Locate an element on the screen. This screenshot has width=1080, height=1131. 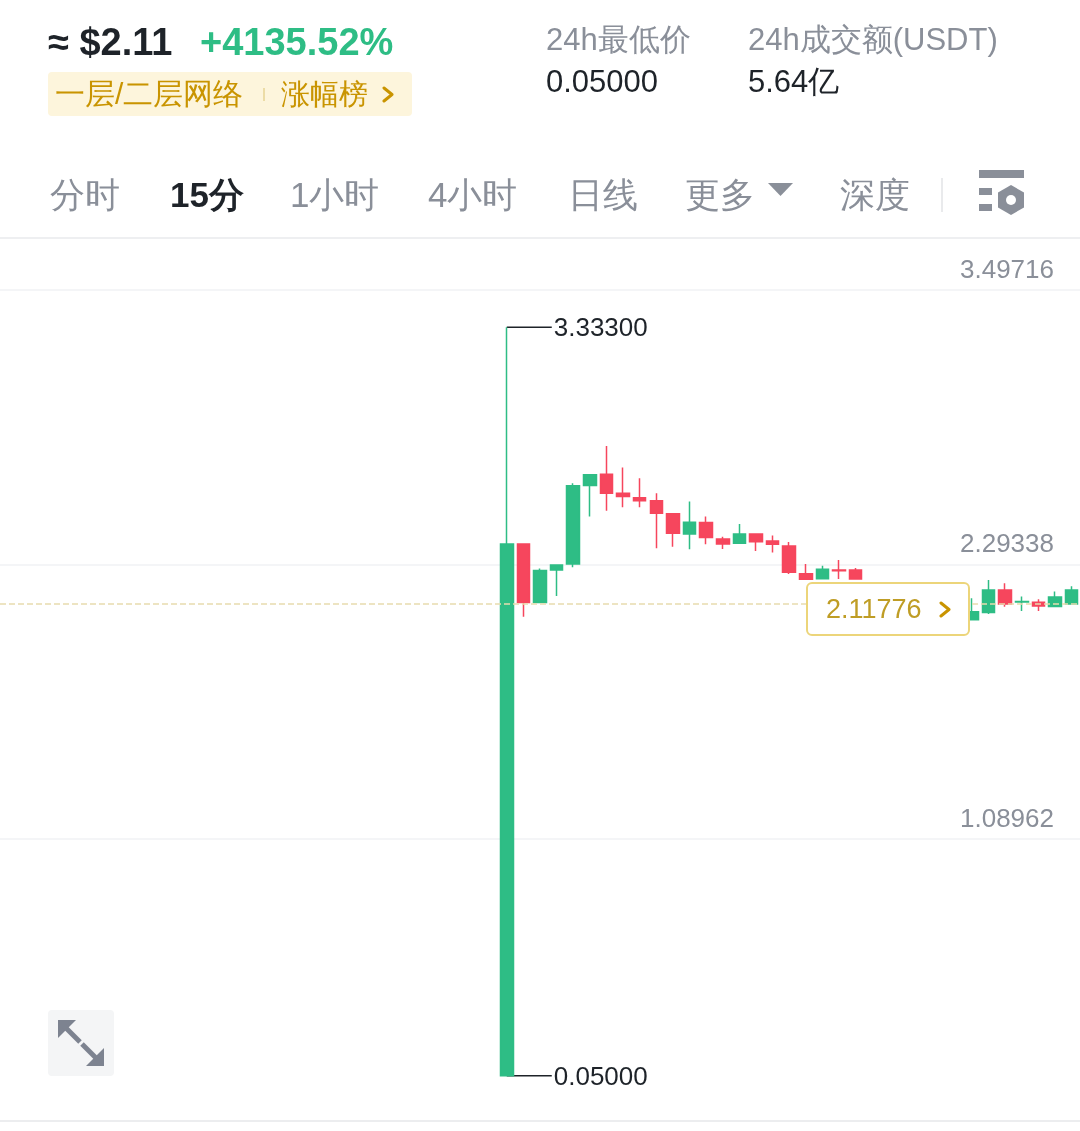
text: 一层/二层网络 is located at coordinates (149, 94).